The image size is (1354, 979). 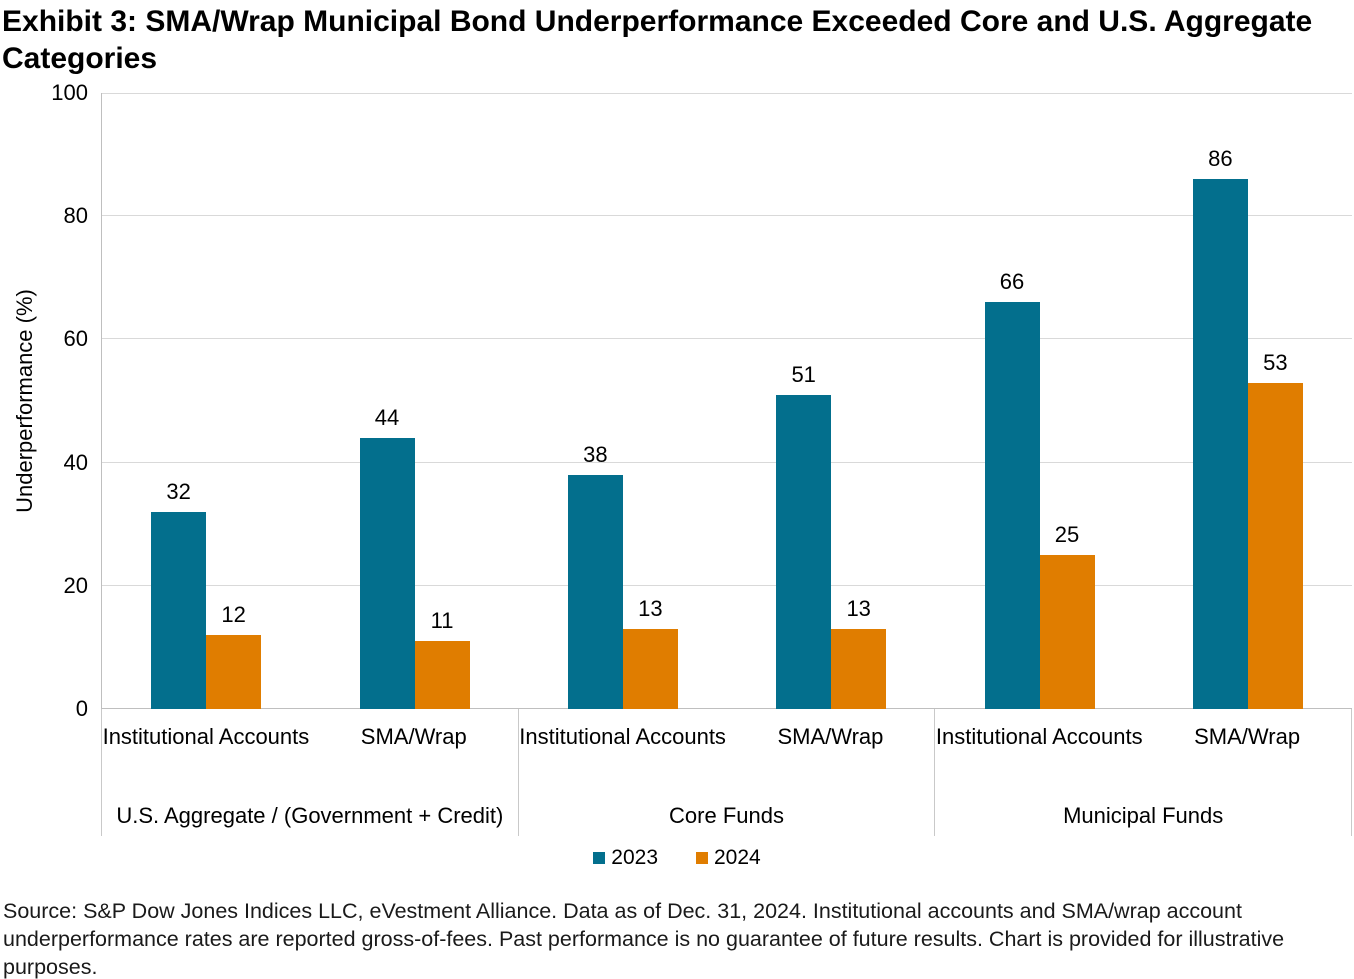 What do you see at coordinates (387, 401) in the screenshot?
I see `bar-column: 44` at bounding box center [387, 401].